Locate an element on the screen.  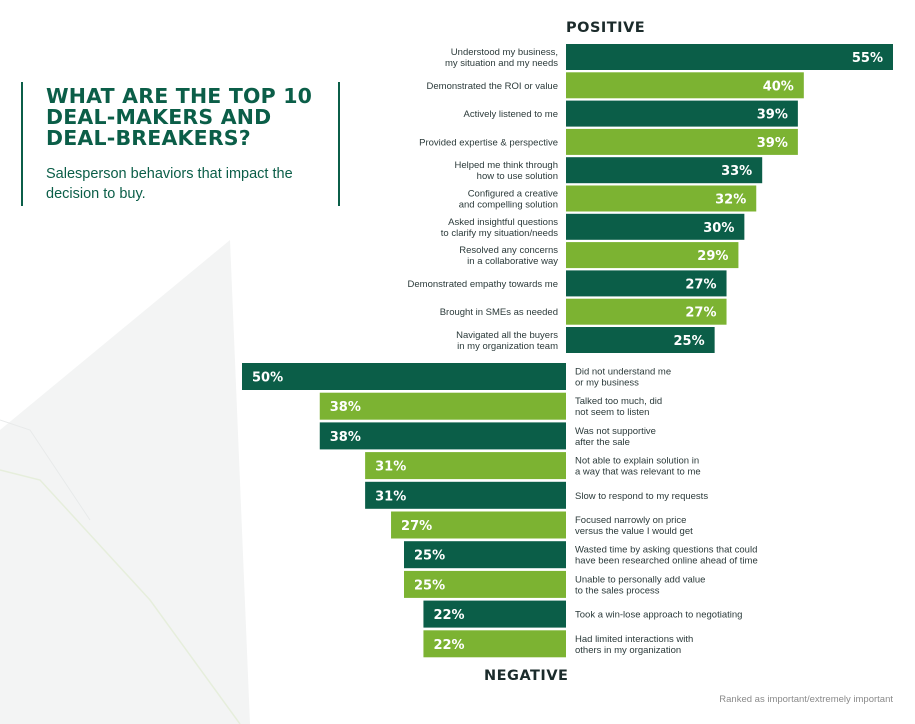
negative-category-label: Slow to respond to my requests is located at coordinates (641, 496).